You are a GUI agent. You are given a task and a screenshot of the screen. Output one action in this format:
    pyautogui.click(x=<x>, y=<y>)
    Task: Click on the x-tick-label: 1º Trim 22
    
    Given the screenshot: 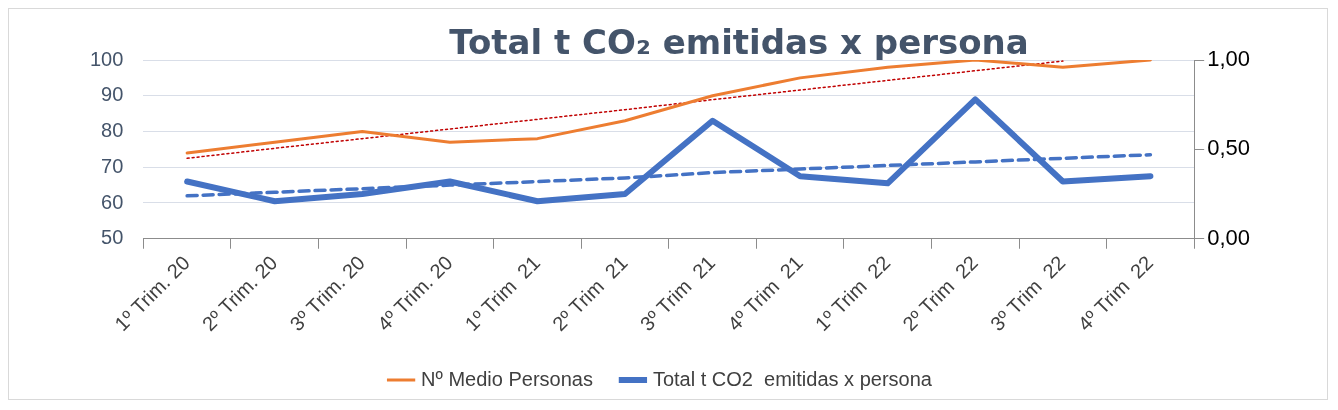 What is the action you would take?
    pyautogui.click(x=852, y=293)
    